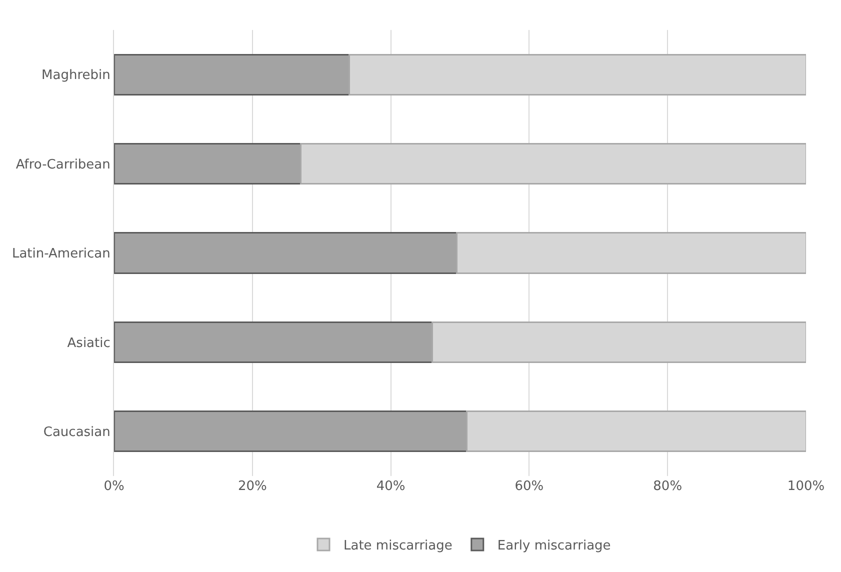 The height and width of the screenshot is (572, 841). What do you see at coordinates (88, 343) in the screenshot?
I see `y-tick-label: Asiatic` at bounding box center [88, 343].